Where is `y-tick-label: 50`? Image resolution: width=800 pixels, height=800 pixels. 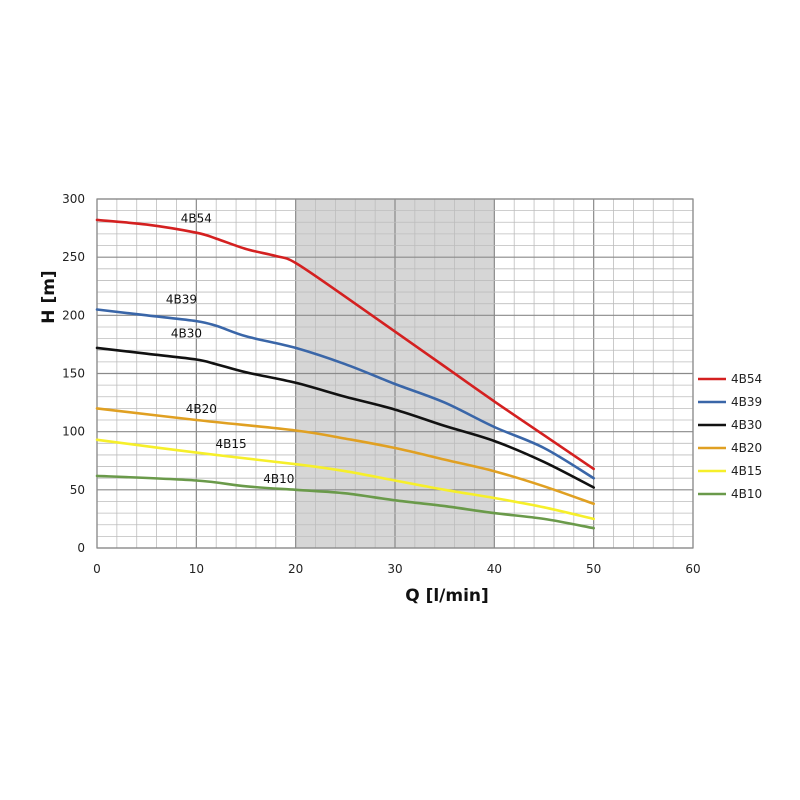
y-tick-label: 50 is located at coordinates (77, 490).